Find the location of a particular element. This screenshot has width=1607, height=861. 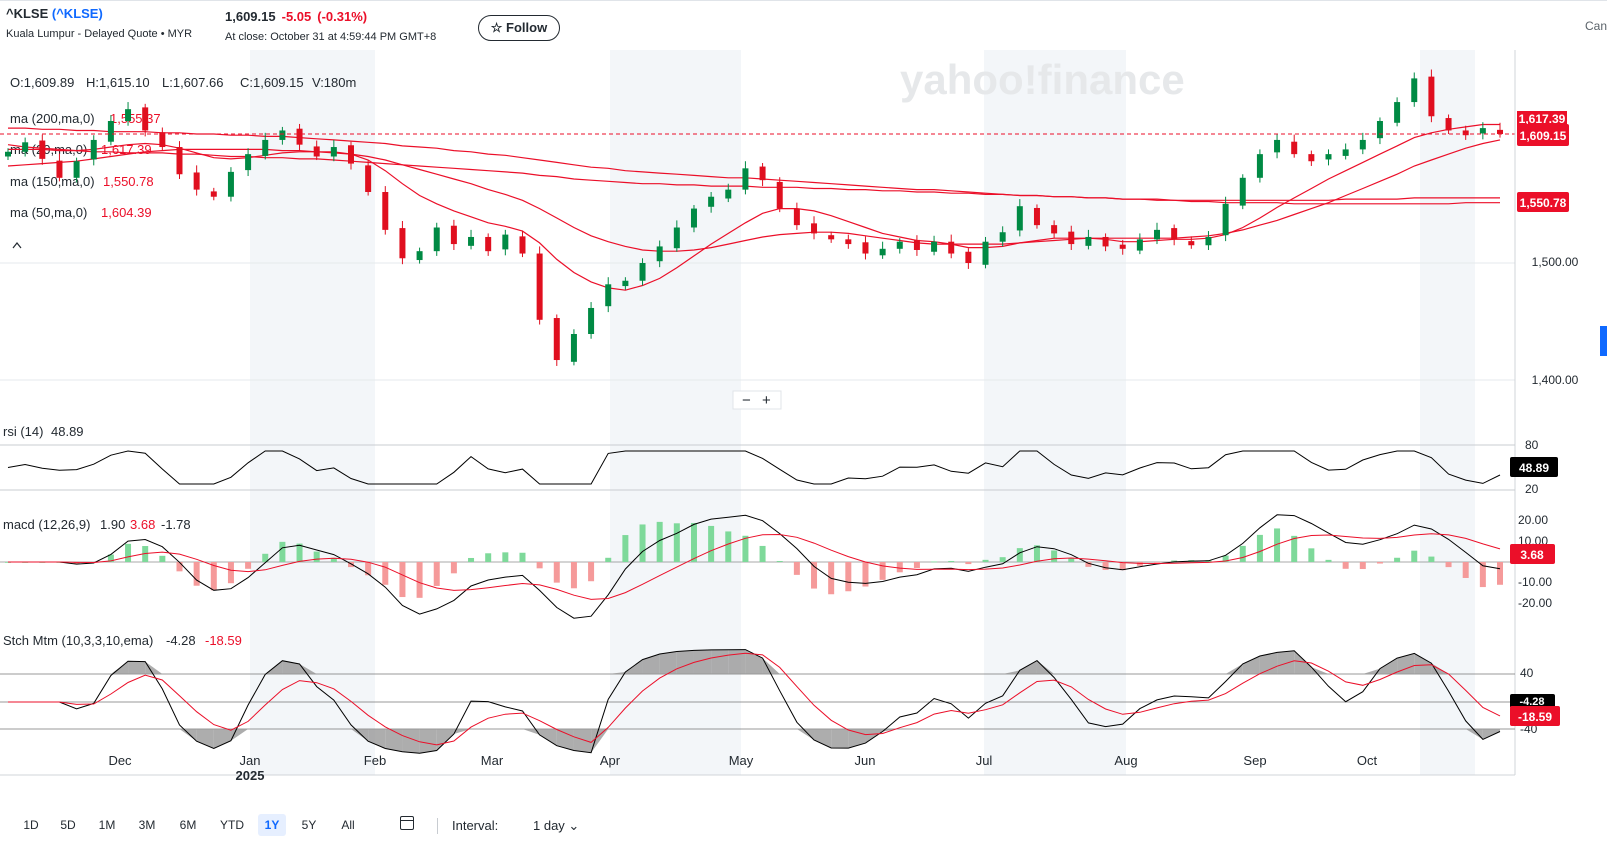

last-price-tag is located at coordinates (1543, 135).